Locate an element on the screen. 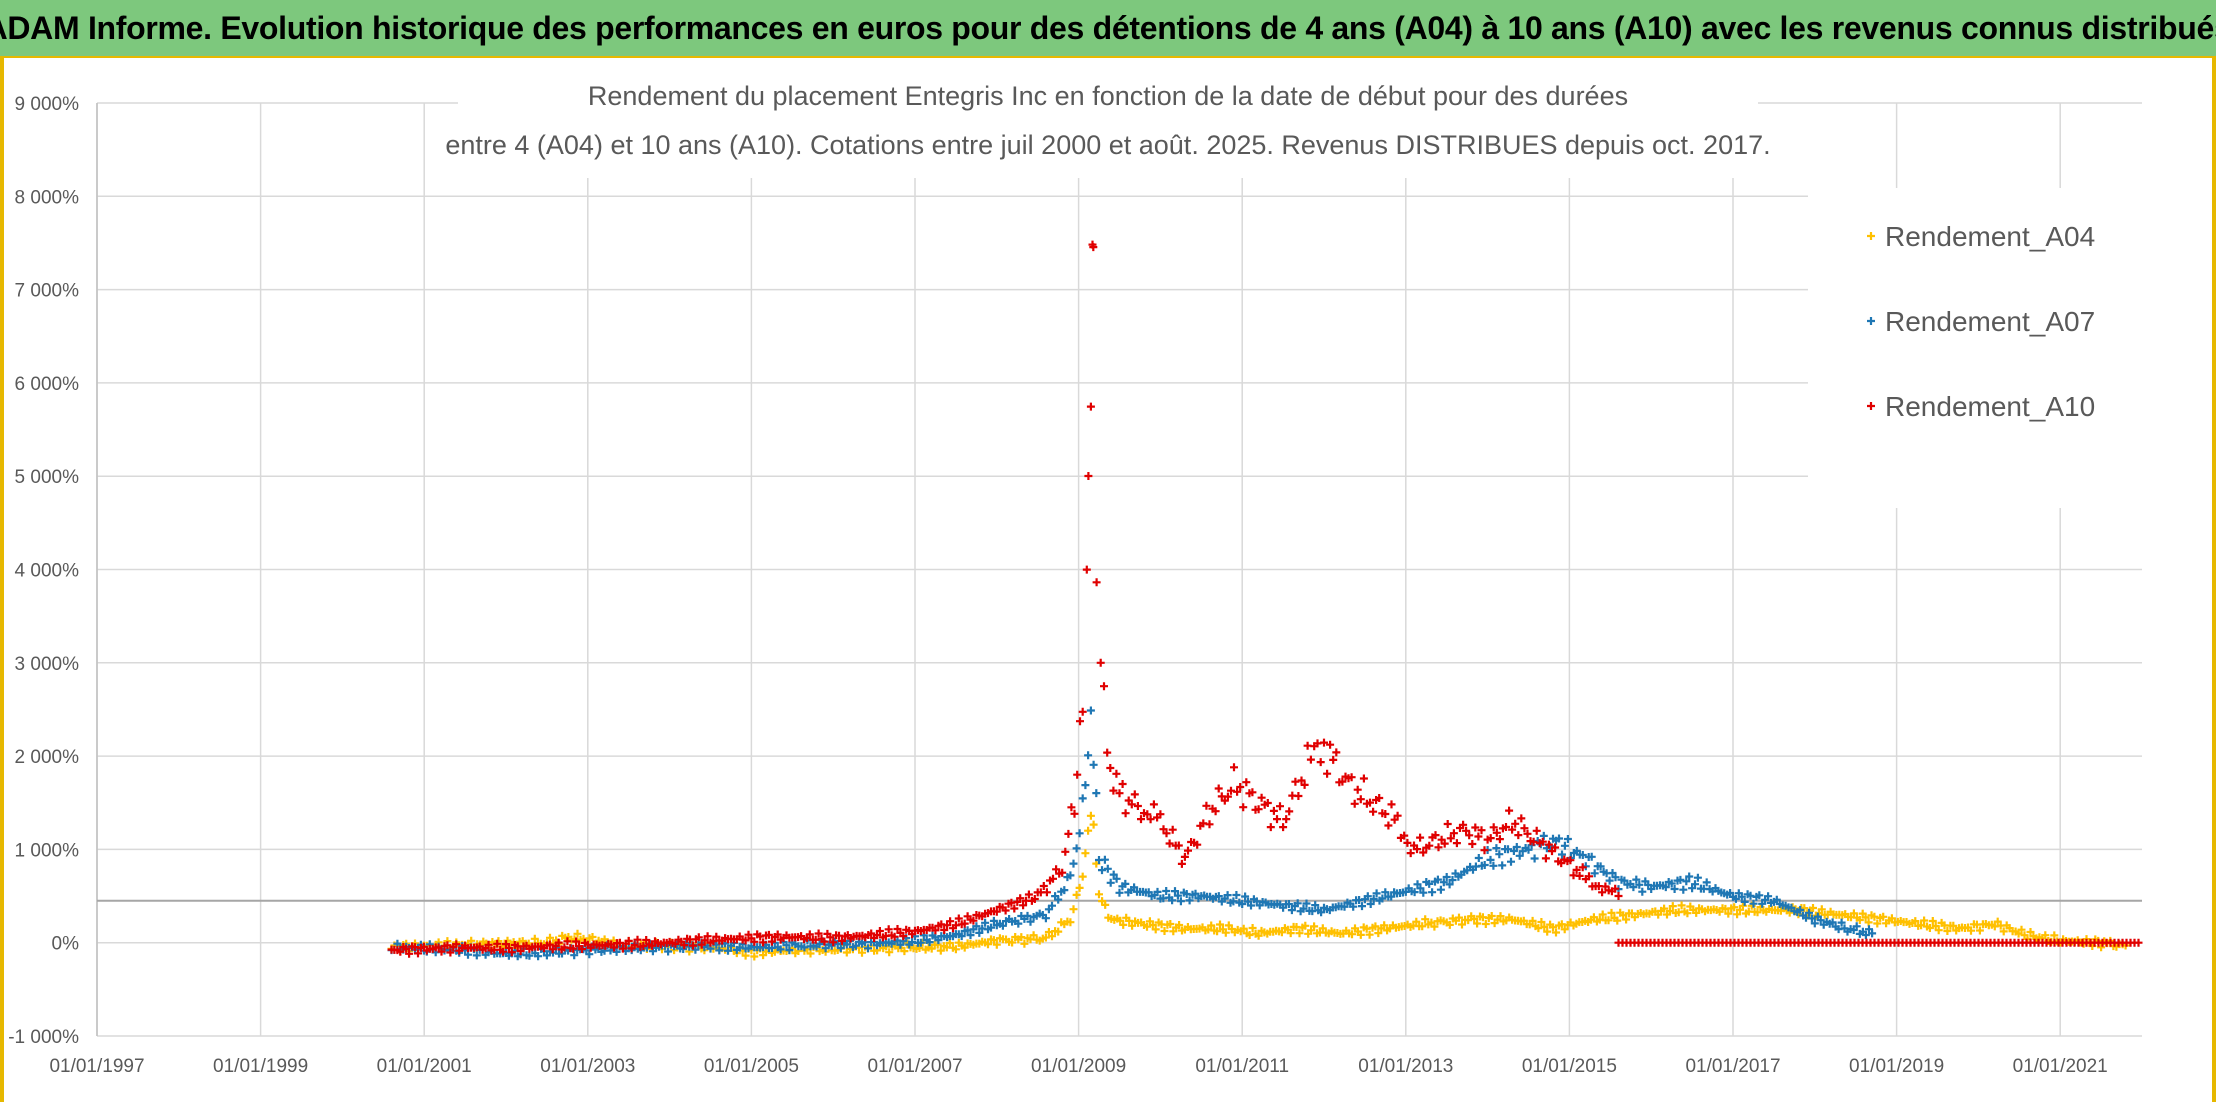 The image size is (2216, 1102). legend-box is located at coordinates (1975, 348).